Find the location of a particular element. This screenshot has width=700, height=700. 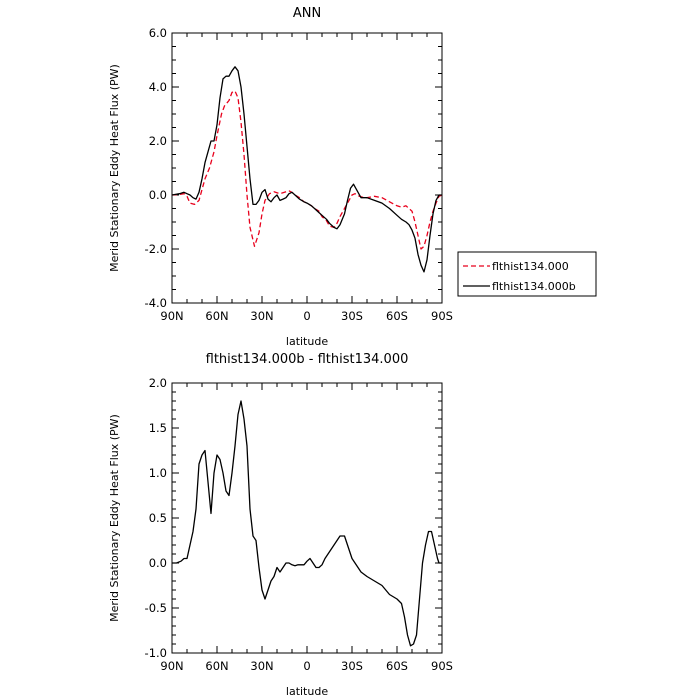

series-line-difference is located at coordinates (307, 523).